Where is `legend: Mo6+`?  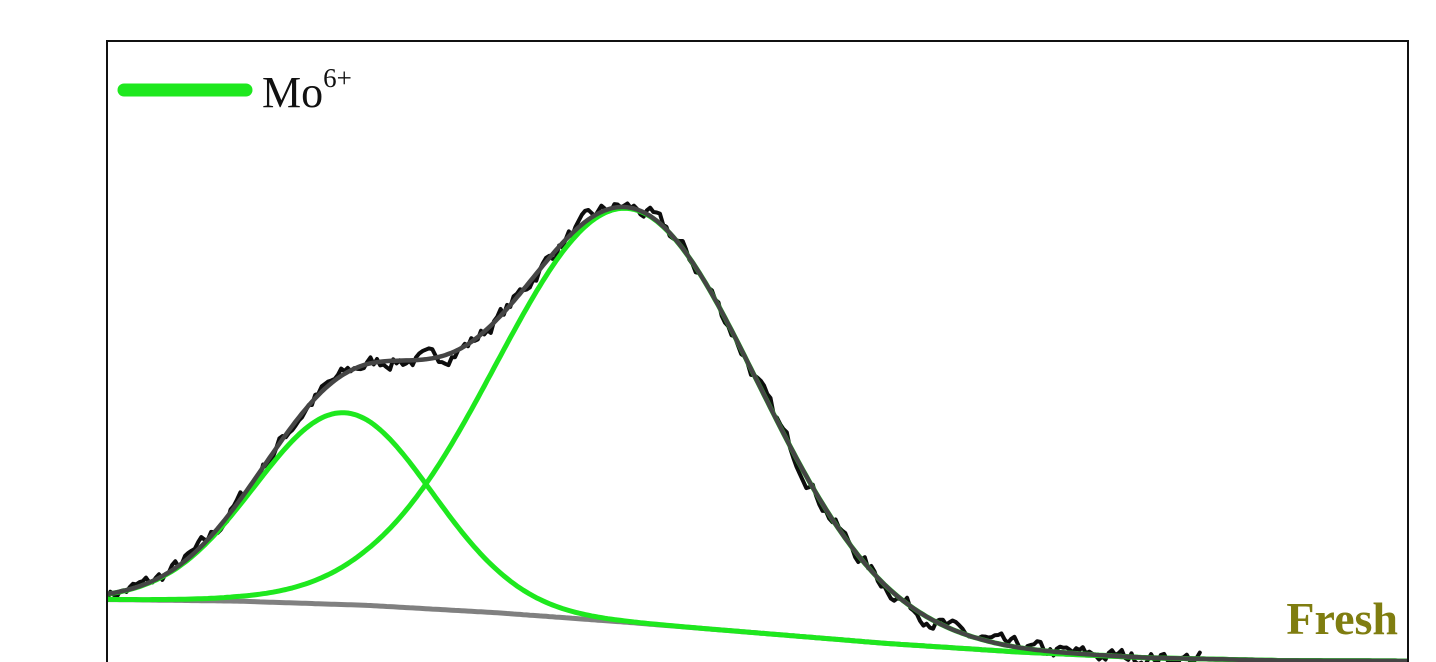 legend: Mo6+ is located at coordinates (234, 90).